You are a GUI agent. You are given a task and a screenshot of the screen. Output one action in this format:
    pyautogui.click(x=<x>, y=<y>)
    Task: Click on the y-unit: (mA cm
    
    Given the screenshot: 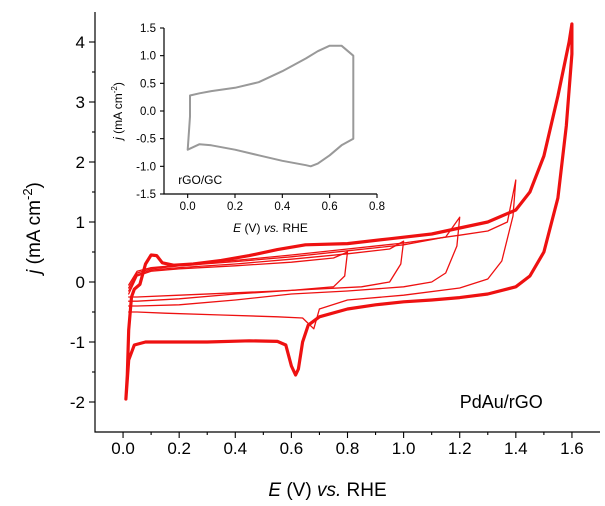 What is the action you would take?
    pyautogui.click(x=34, y=235)
    